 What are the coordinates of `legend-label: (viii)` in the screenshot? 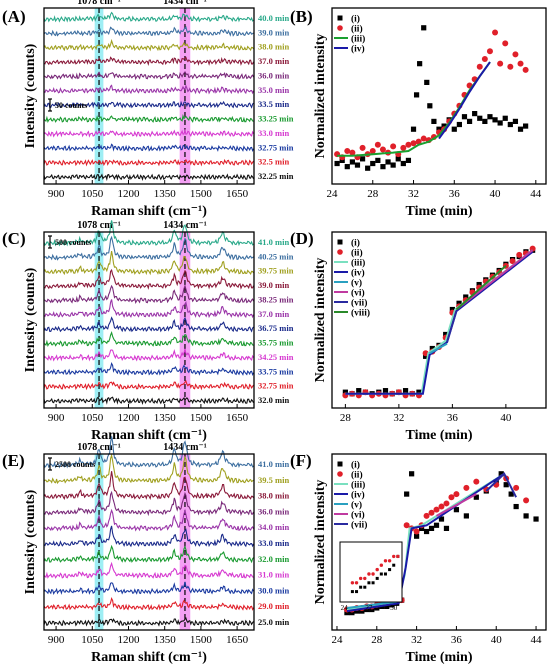 It's located at (360, 313).